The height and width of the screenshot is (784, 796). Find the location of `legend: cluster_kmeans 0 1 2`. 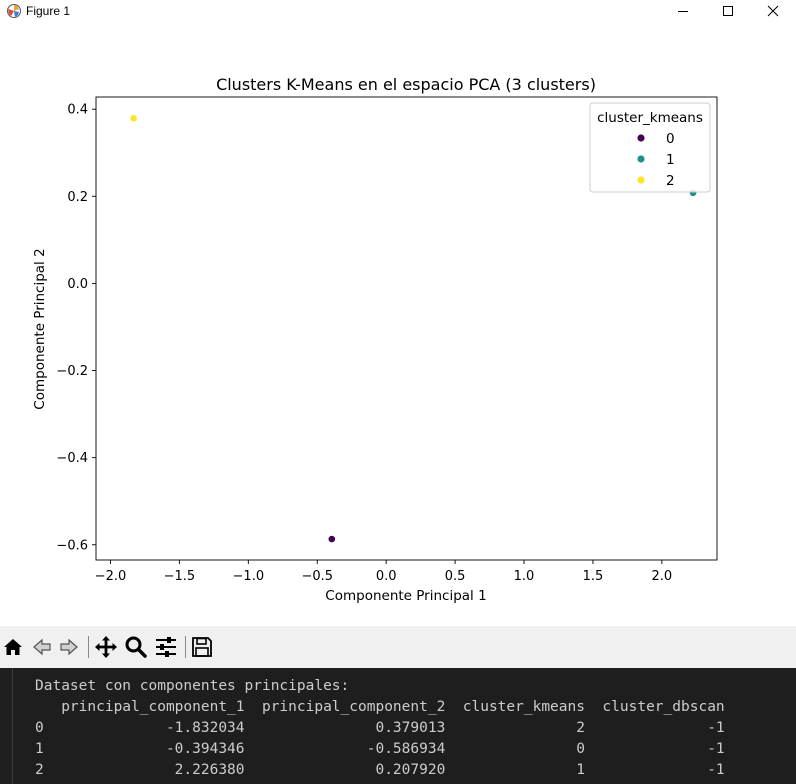

legend: cluster_kmeans 0 1 2 is located at coordinates (650, 147).